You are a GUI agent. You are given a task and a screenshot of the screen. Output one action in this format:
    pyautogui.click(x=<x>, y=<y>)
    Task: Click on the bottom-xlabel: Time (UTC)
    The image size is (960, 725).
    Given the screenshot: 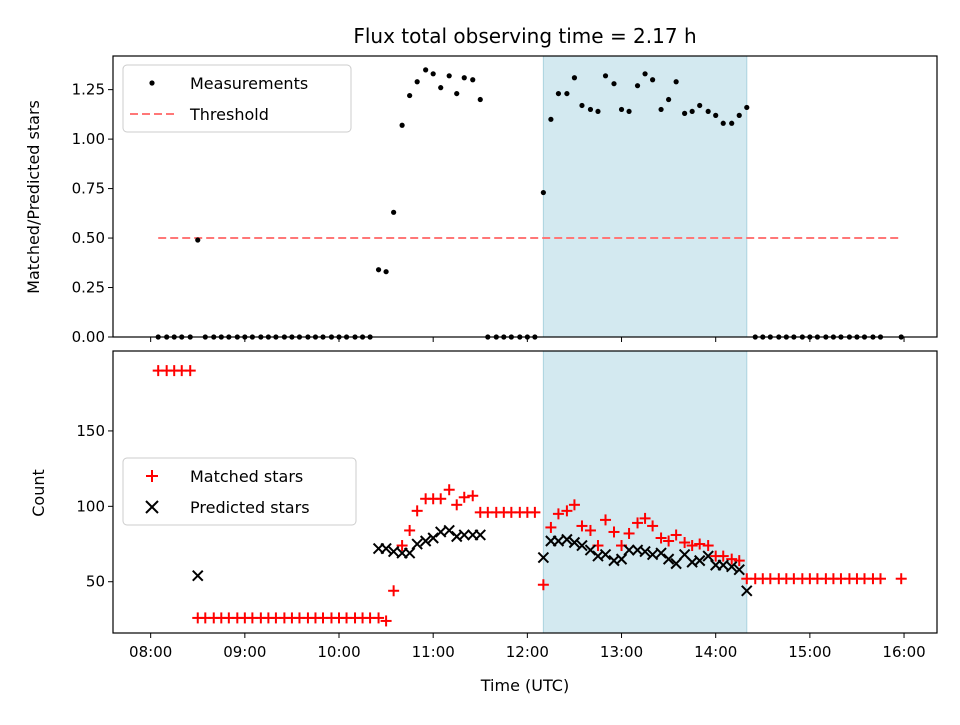 What is the action you would take?
    pyautogui.click(x=524, y=685)
    